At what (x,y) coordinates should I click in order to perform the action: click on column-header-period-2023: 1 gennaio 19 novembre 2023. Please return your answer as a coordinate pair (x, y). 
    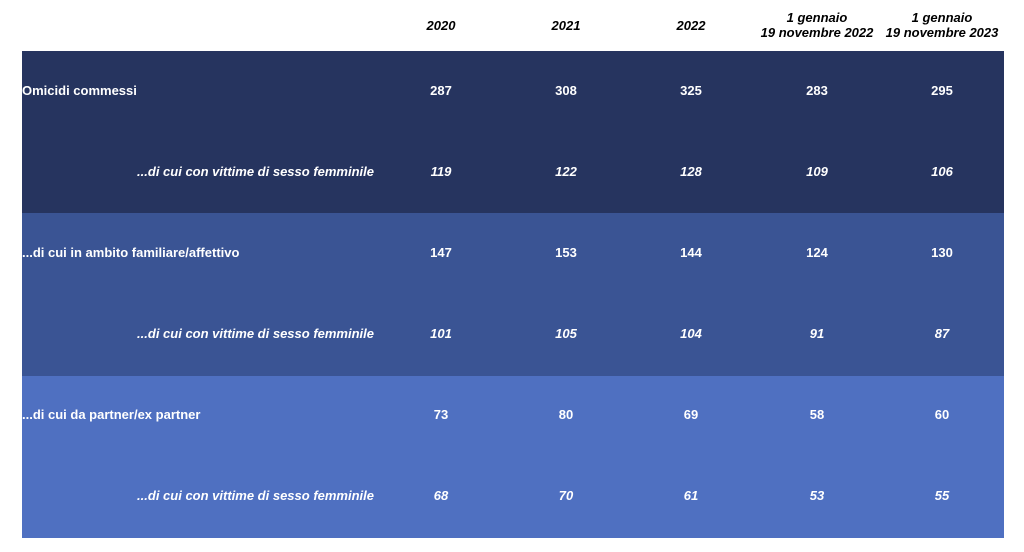
    Looking at the image, I should click on (942, 25).